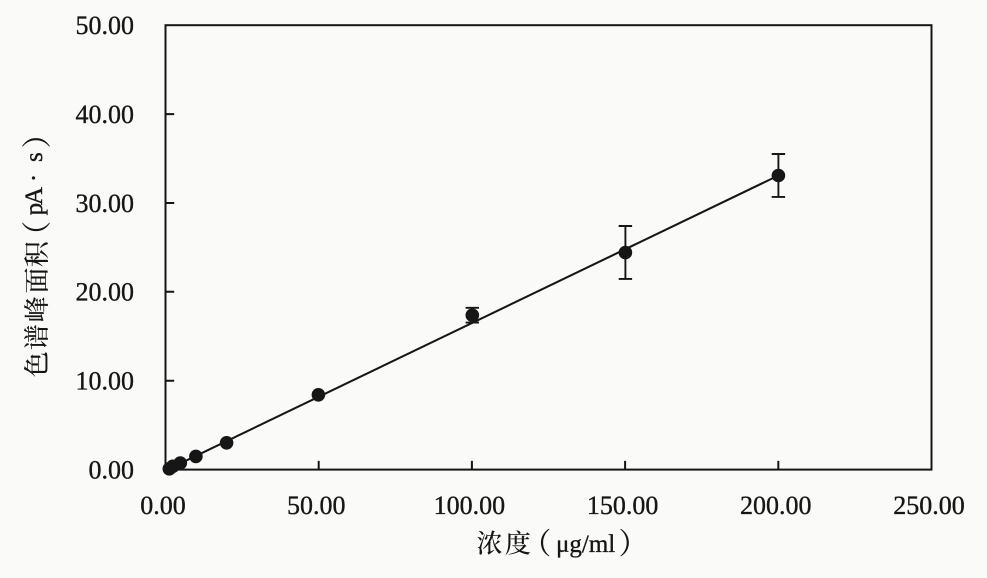  Describe the element at coordinates (585, 544) in the screenshot. I see `svg-text: μg/ml` at that location.